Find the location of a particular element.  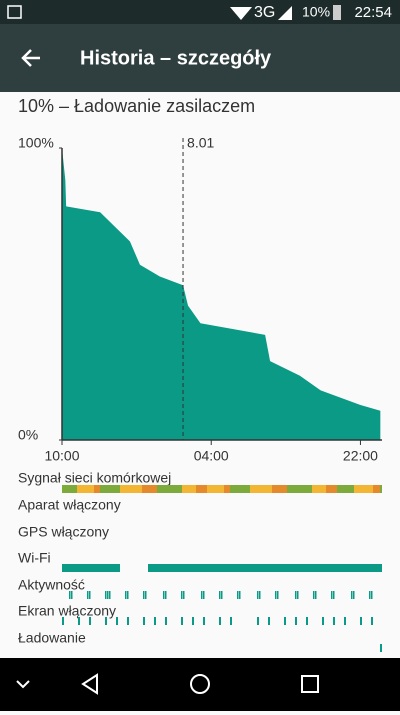

x-tick-label: 04:00 is located at coordinates (211, 456).